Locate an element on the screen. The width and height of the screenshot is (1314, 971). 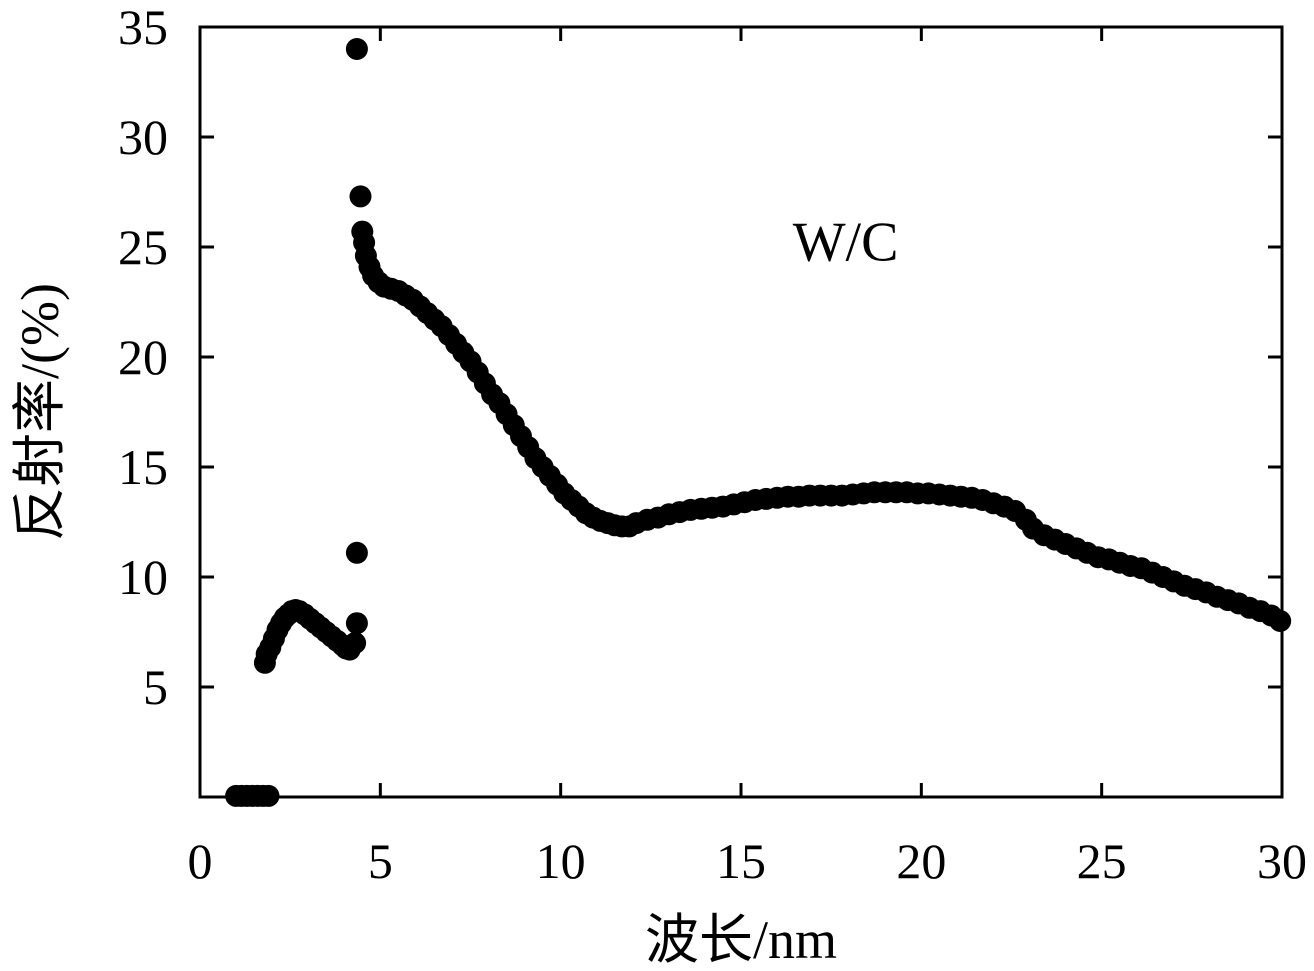
x-axis-title: 波长/nm is located at coordinates (741, 940).